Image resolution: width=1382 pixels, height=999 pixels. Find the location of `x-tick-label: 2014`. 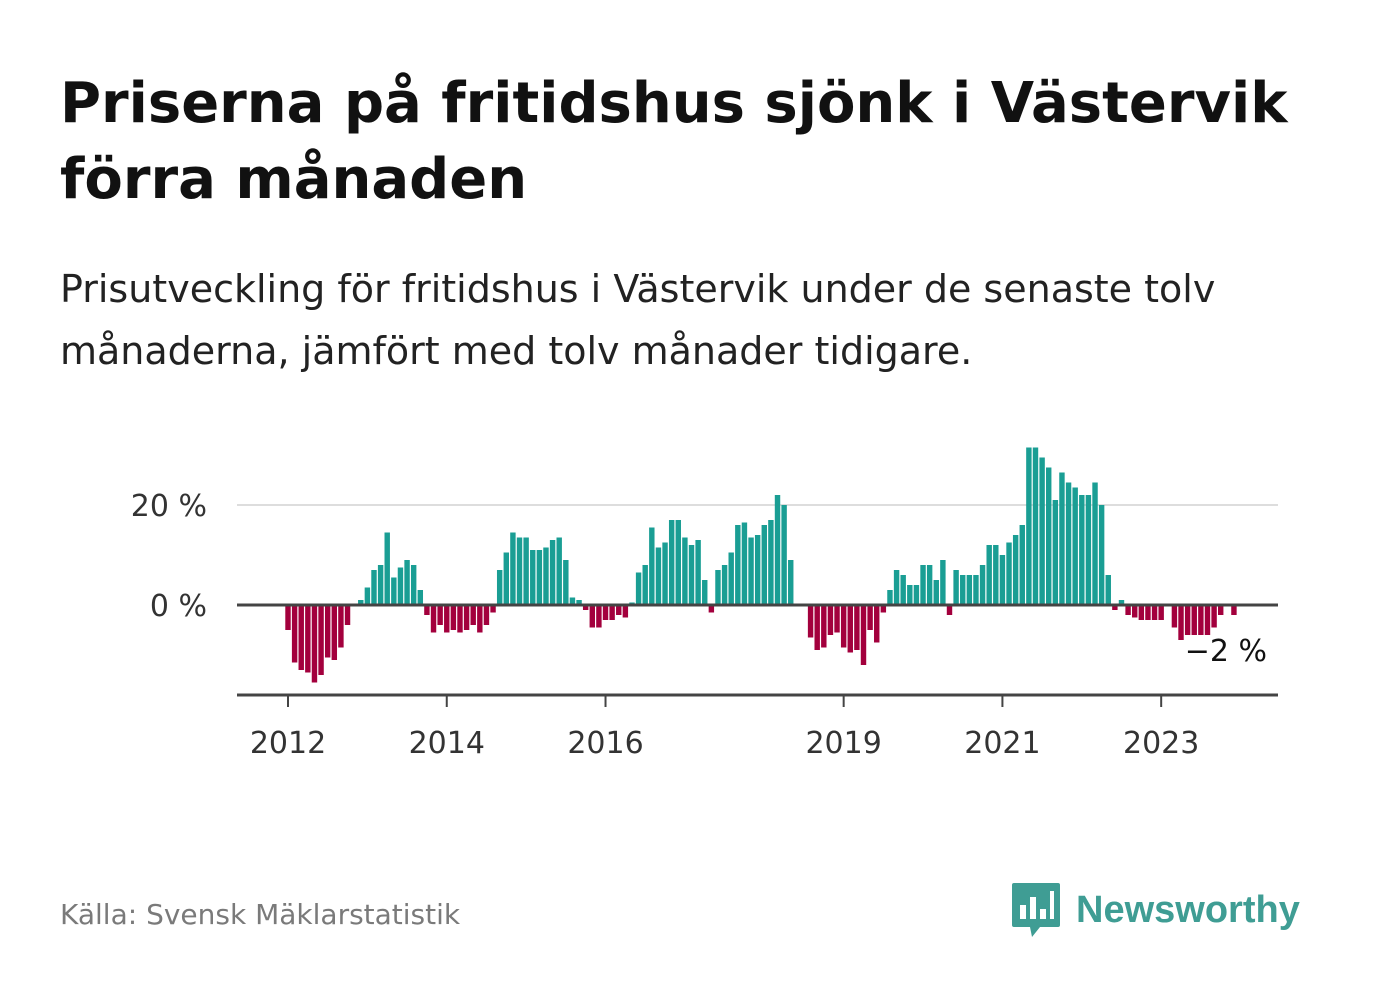

x-tick-label: 2014 is located at coordinates (447, 743).